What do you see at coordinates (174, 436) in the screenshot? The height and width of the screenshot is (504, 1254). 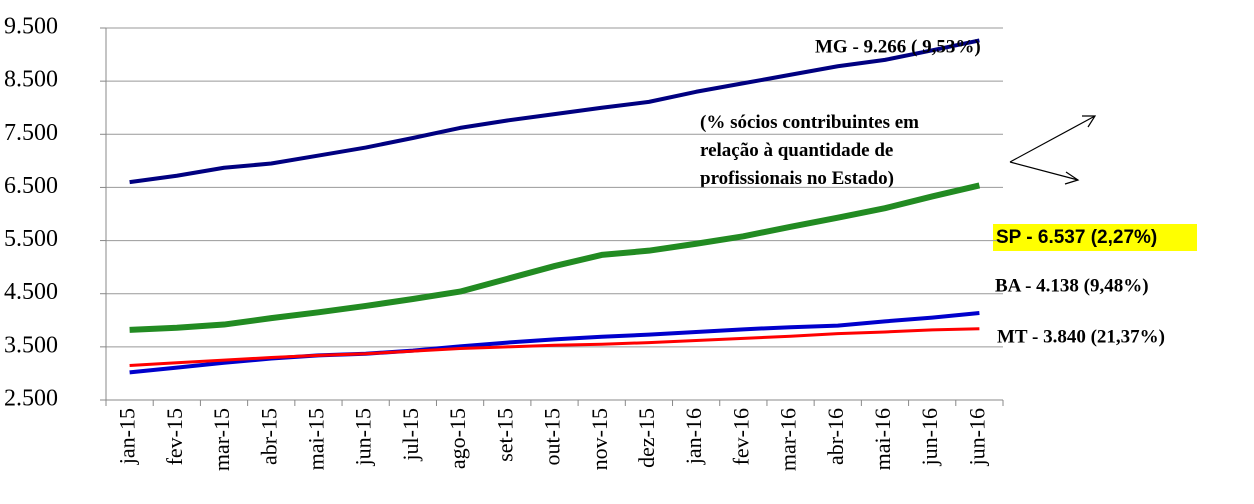 I see `x-tick-label: fev-15` at bounding box center [174, 436].